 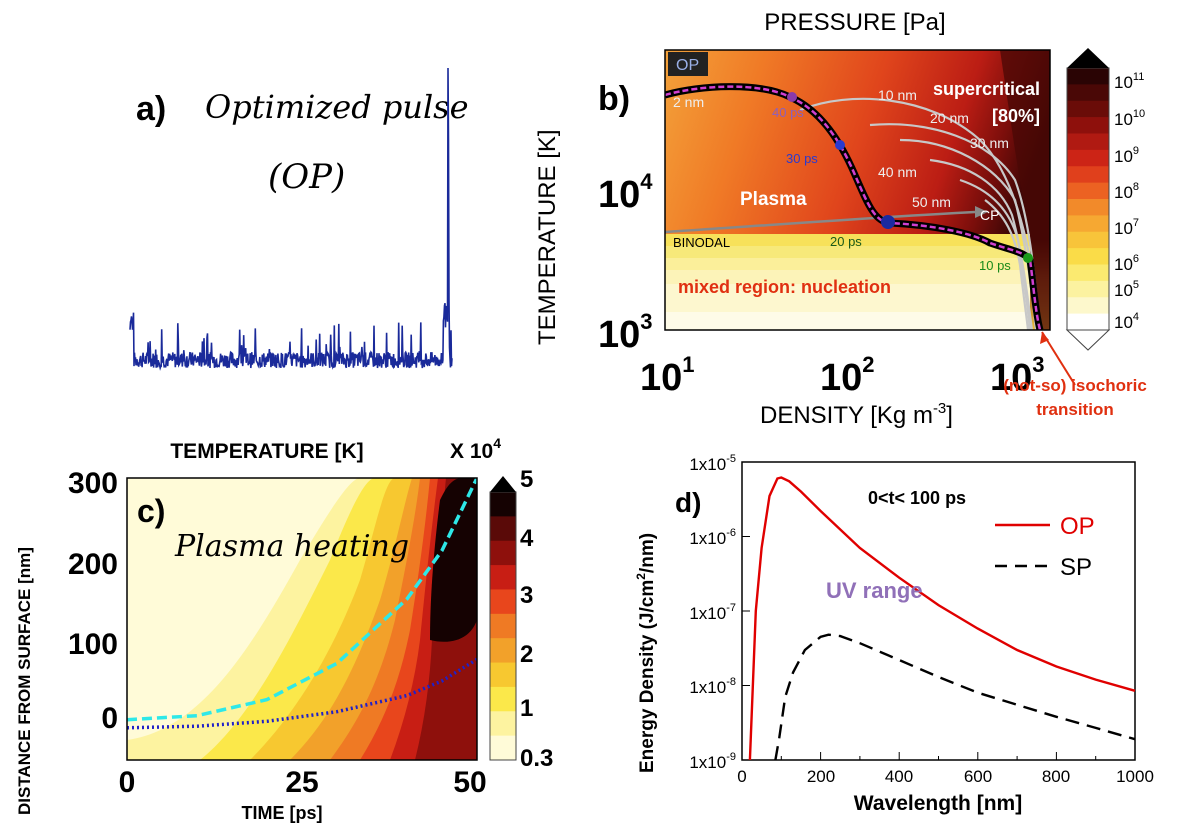 I want to click on time-marker-30ps, so click(x=840, y=145).